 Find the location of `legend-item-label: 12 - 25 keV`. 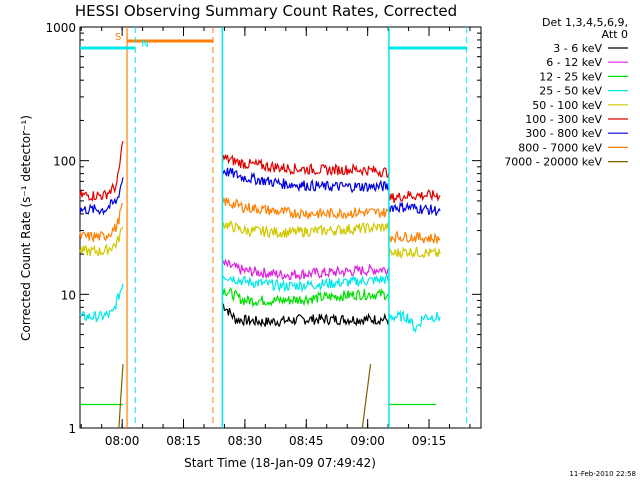

legend-item-label: 12 - 25 keV is located at coordinates (570, 76).